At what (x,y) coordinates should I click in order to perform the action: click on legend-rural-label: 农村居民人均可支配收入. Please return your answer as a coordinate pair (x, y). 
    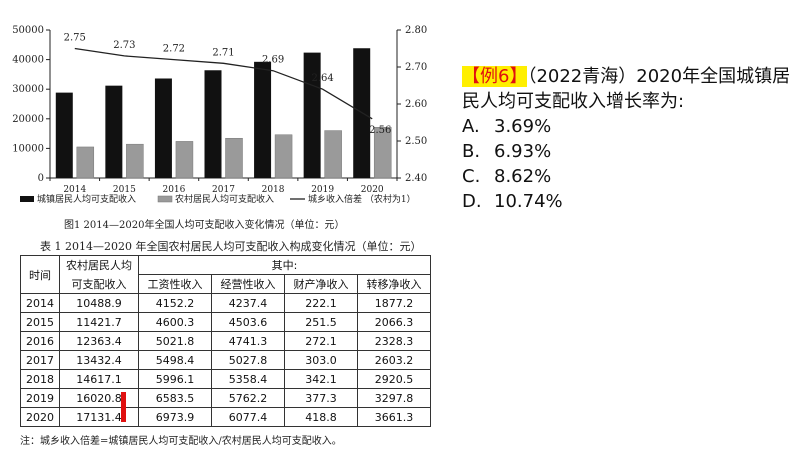
    Looking at the image, I should click on (224, 199).